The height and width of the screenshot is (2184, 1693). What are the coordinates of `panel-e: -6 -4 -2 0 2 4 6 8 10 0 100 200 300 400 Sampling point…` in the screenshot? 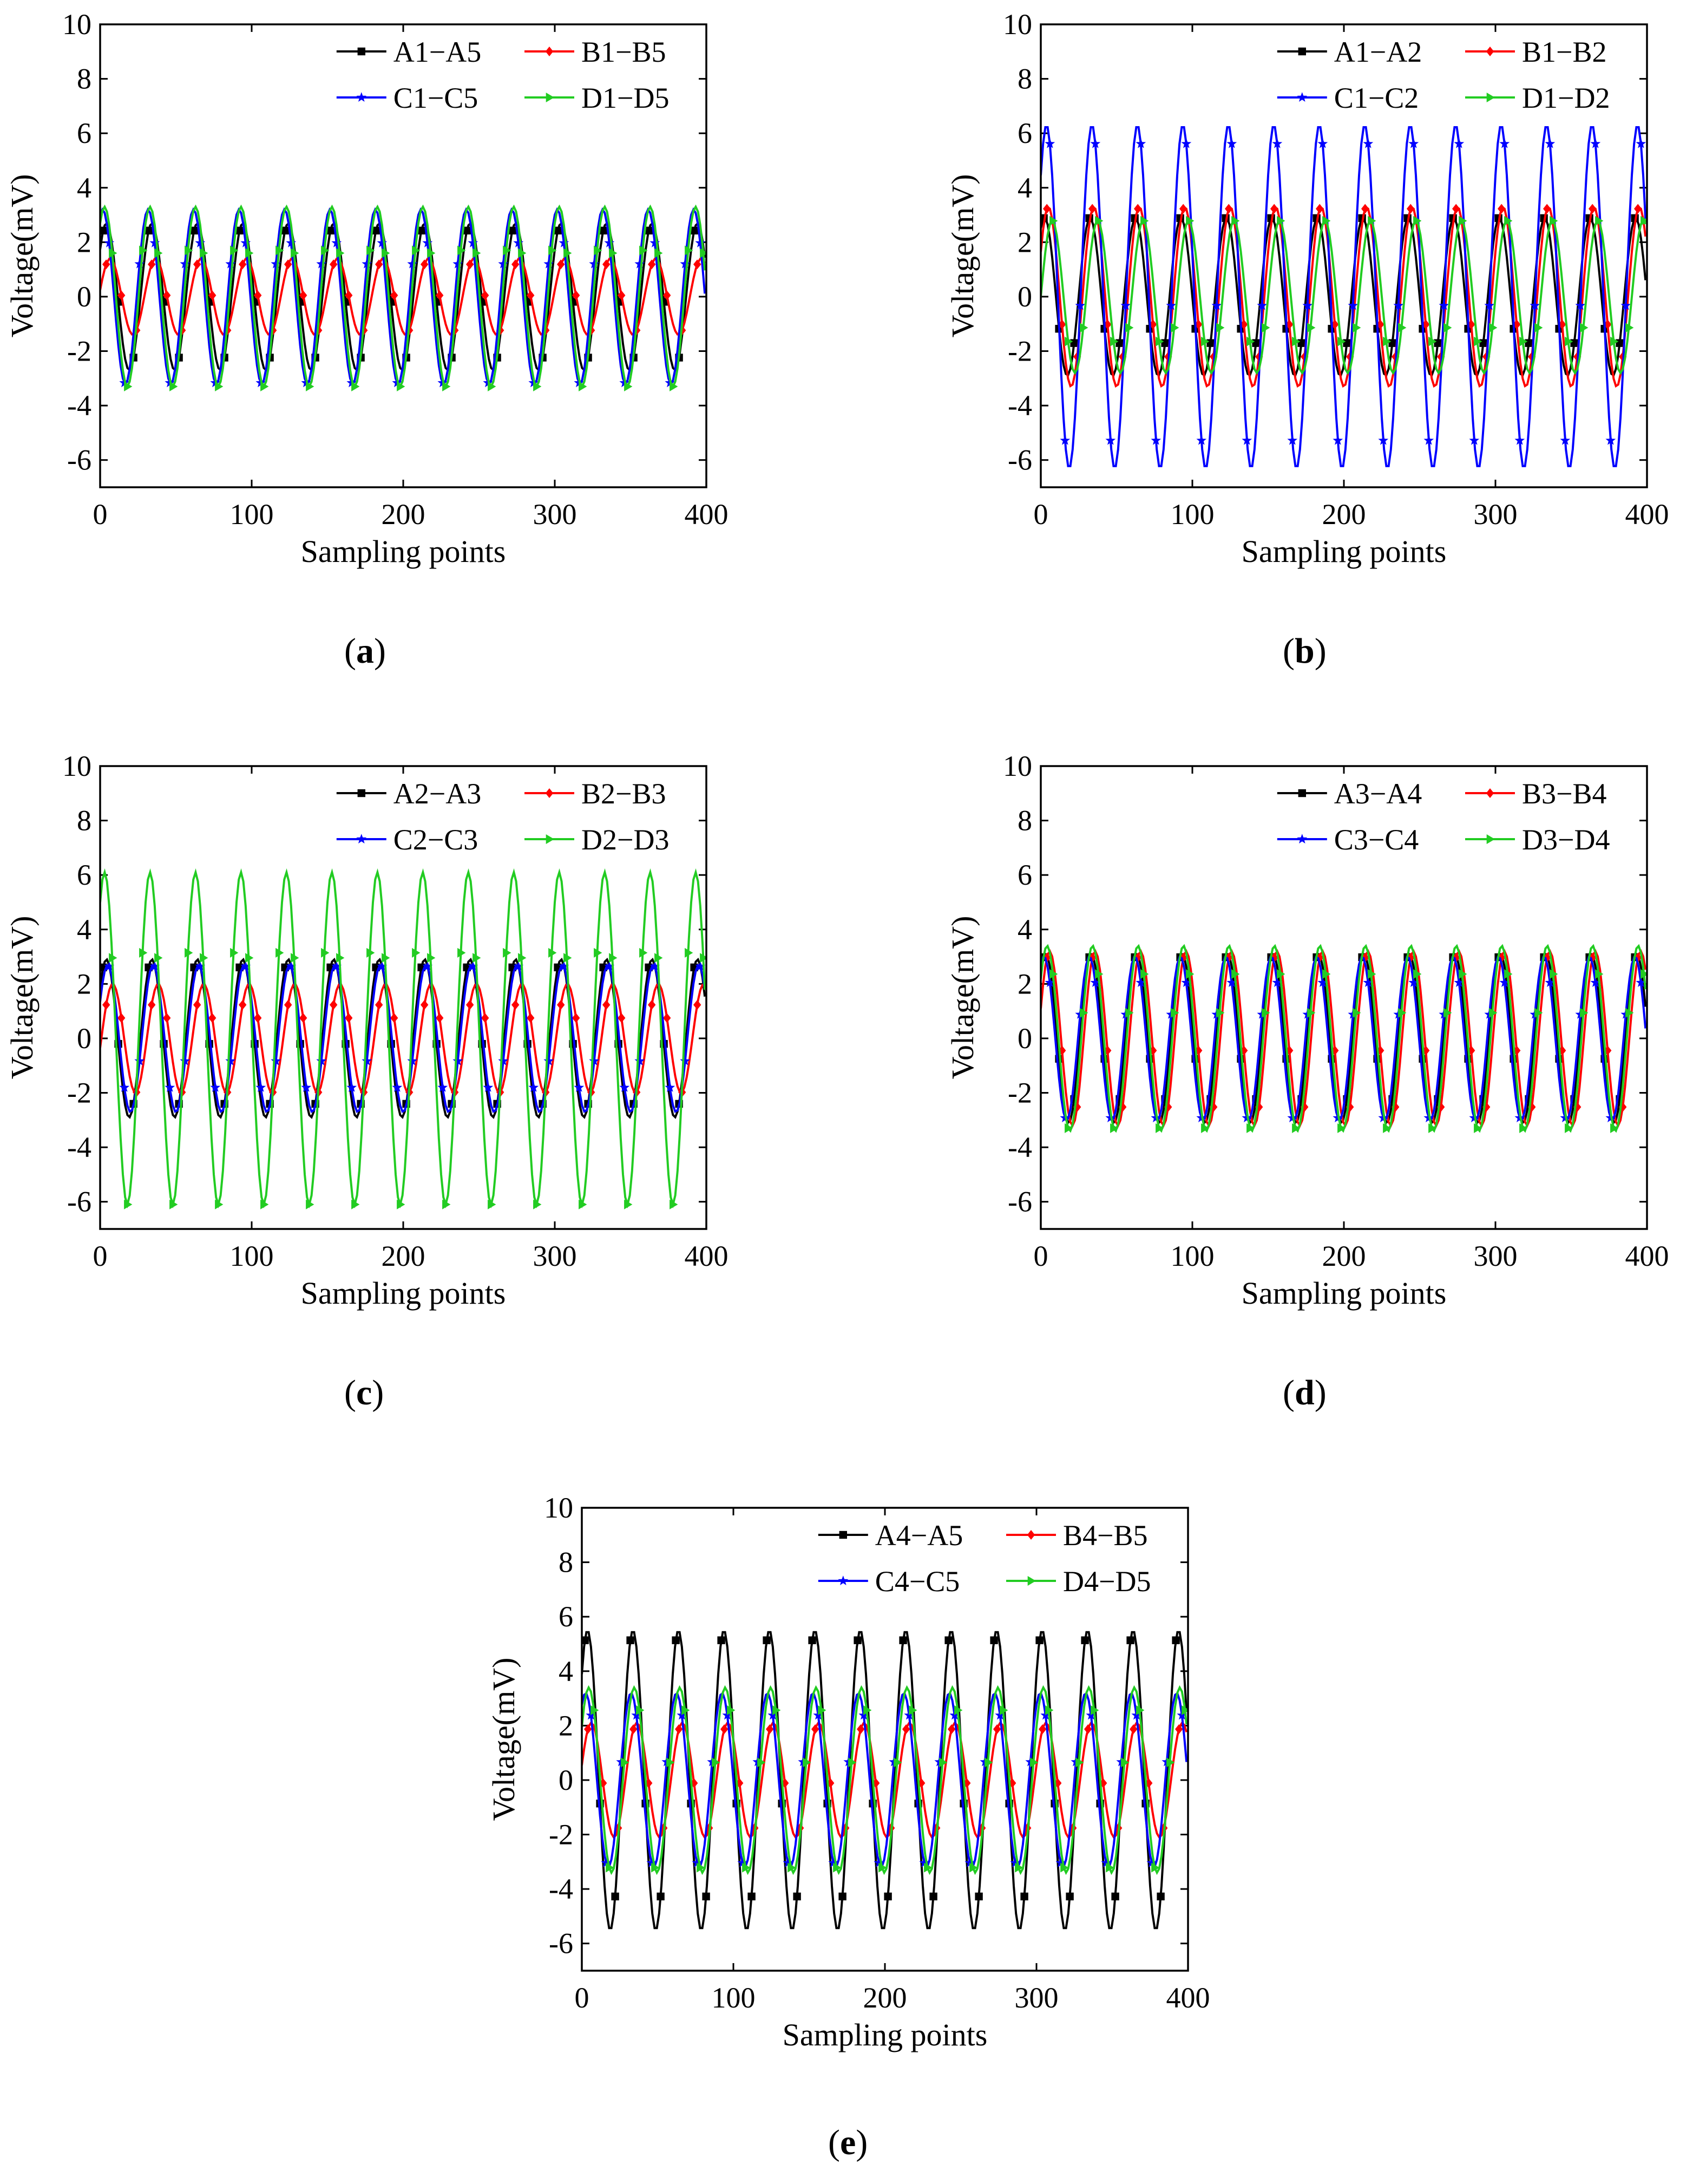 It's located at (860, 1834).